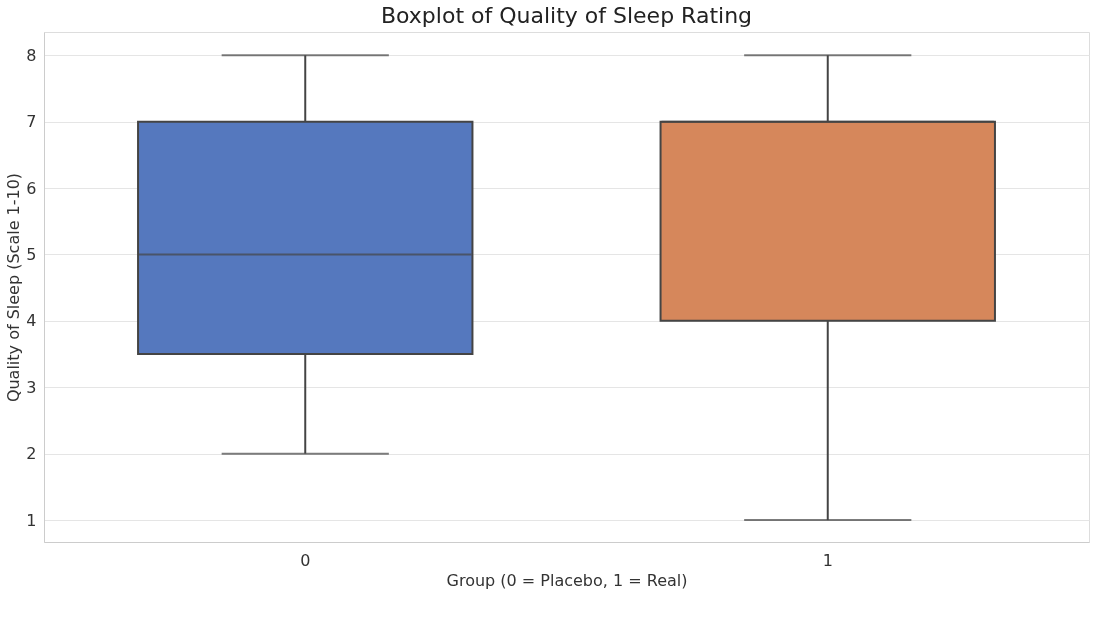  I want to click on y-axis-title: Quality of Sleep (Scale 1-10), so click(14, 287).